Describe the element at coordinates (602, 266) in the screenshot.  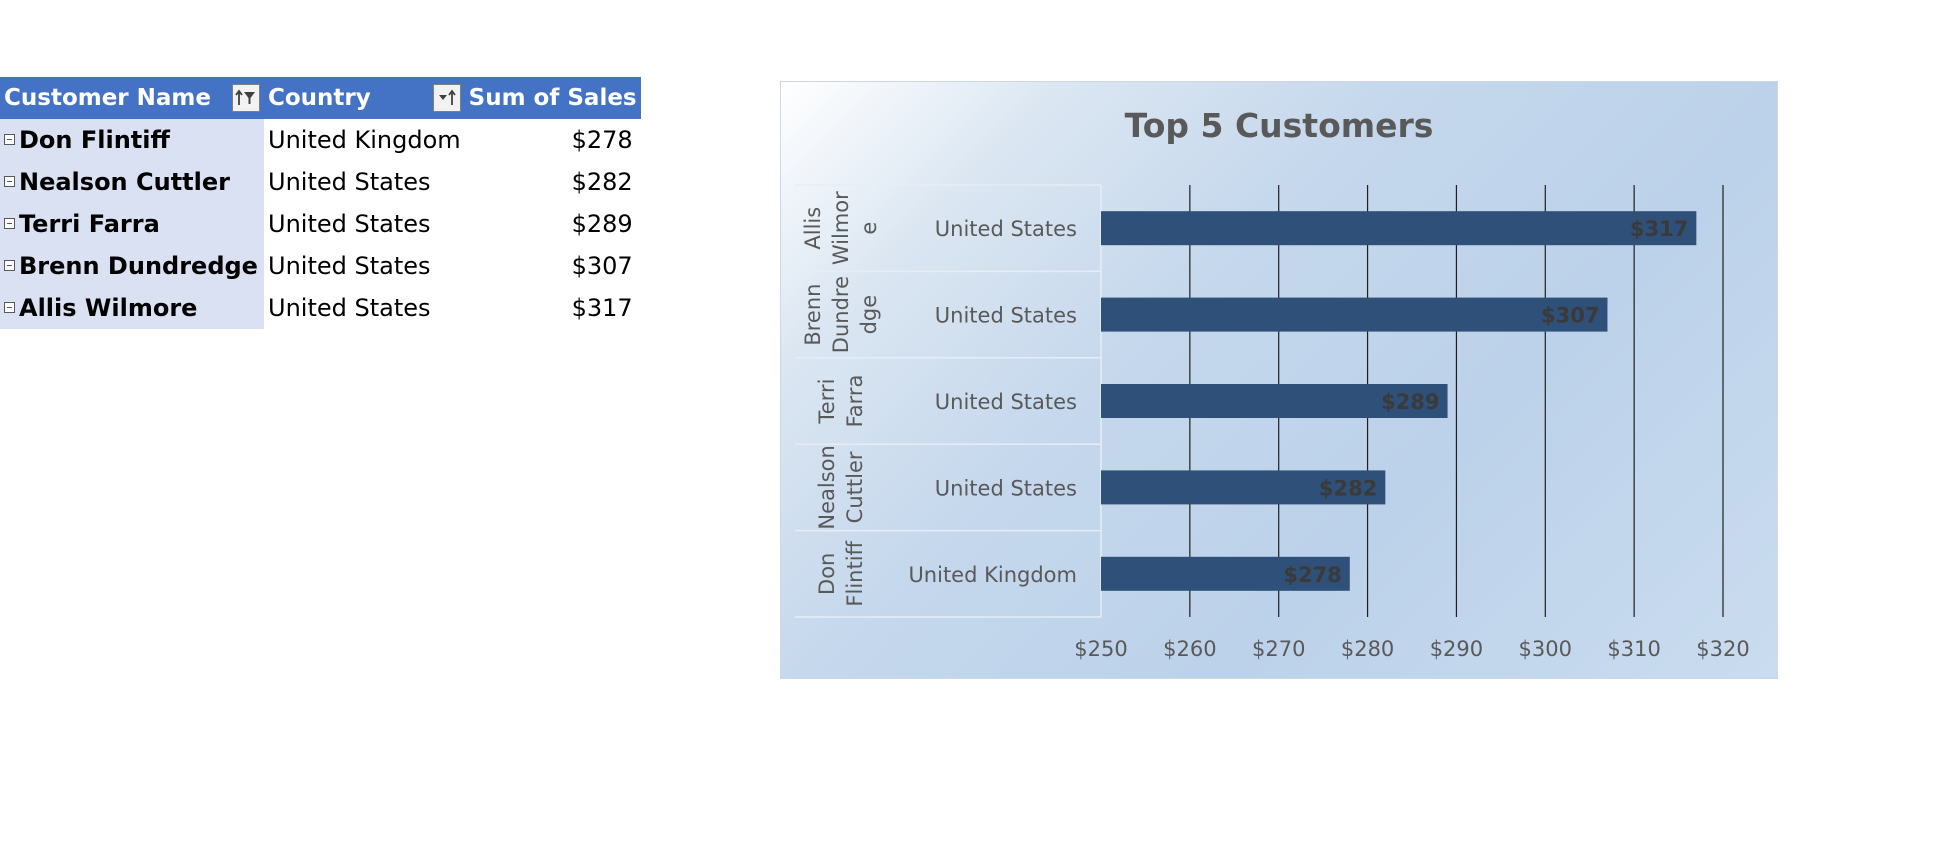
I see `sales-cell: $307` at that location.